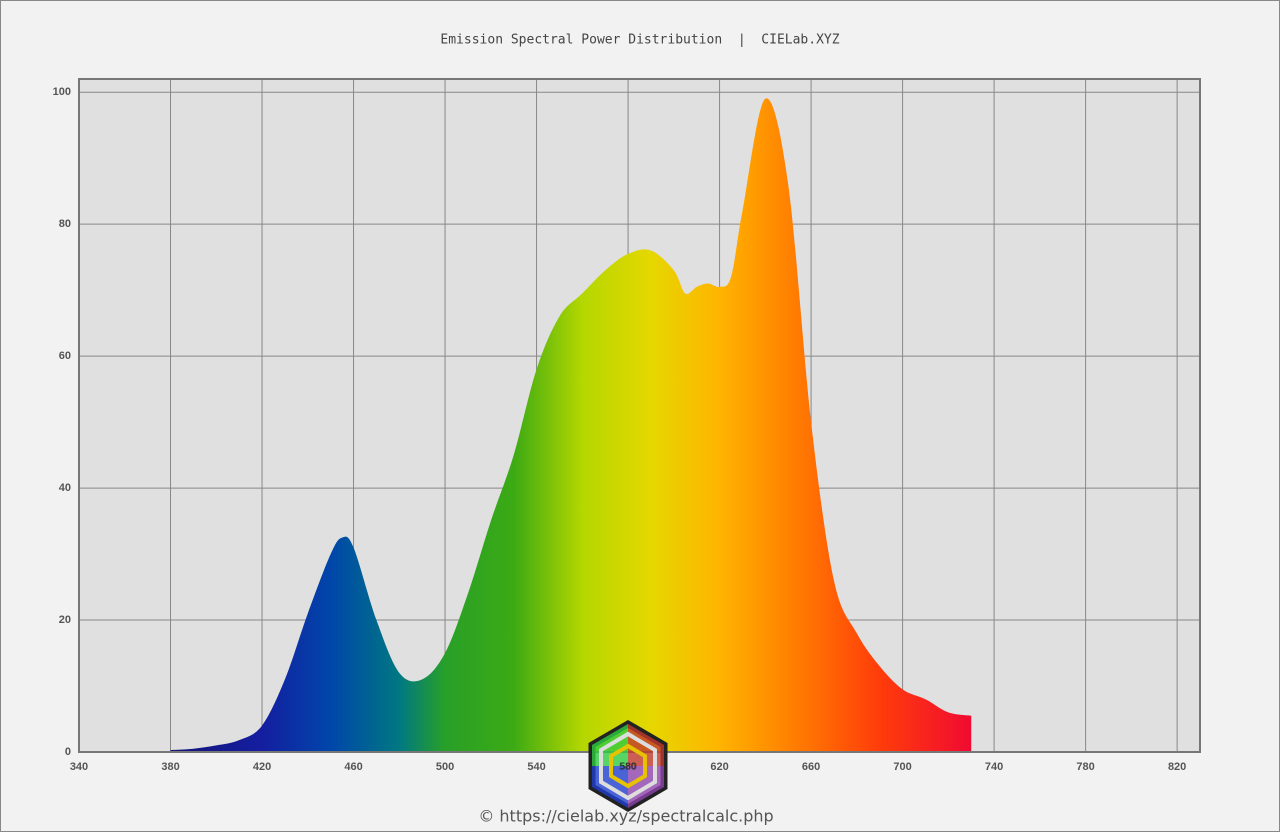  I want to click on x-tick-label: 420, so click(262, 767).